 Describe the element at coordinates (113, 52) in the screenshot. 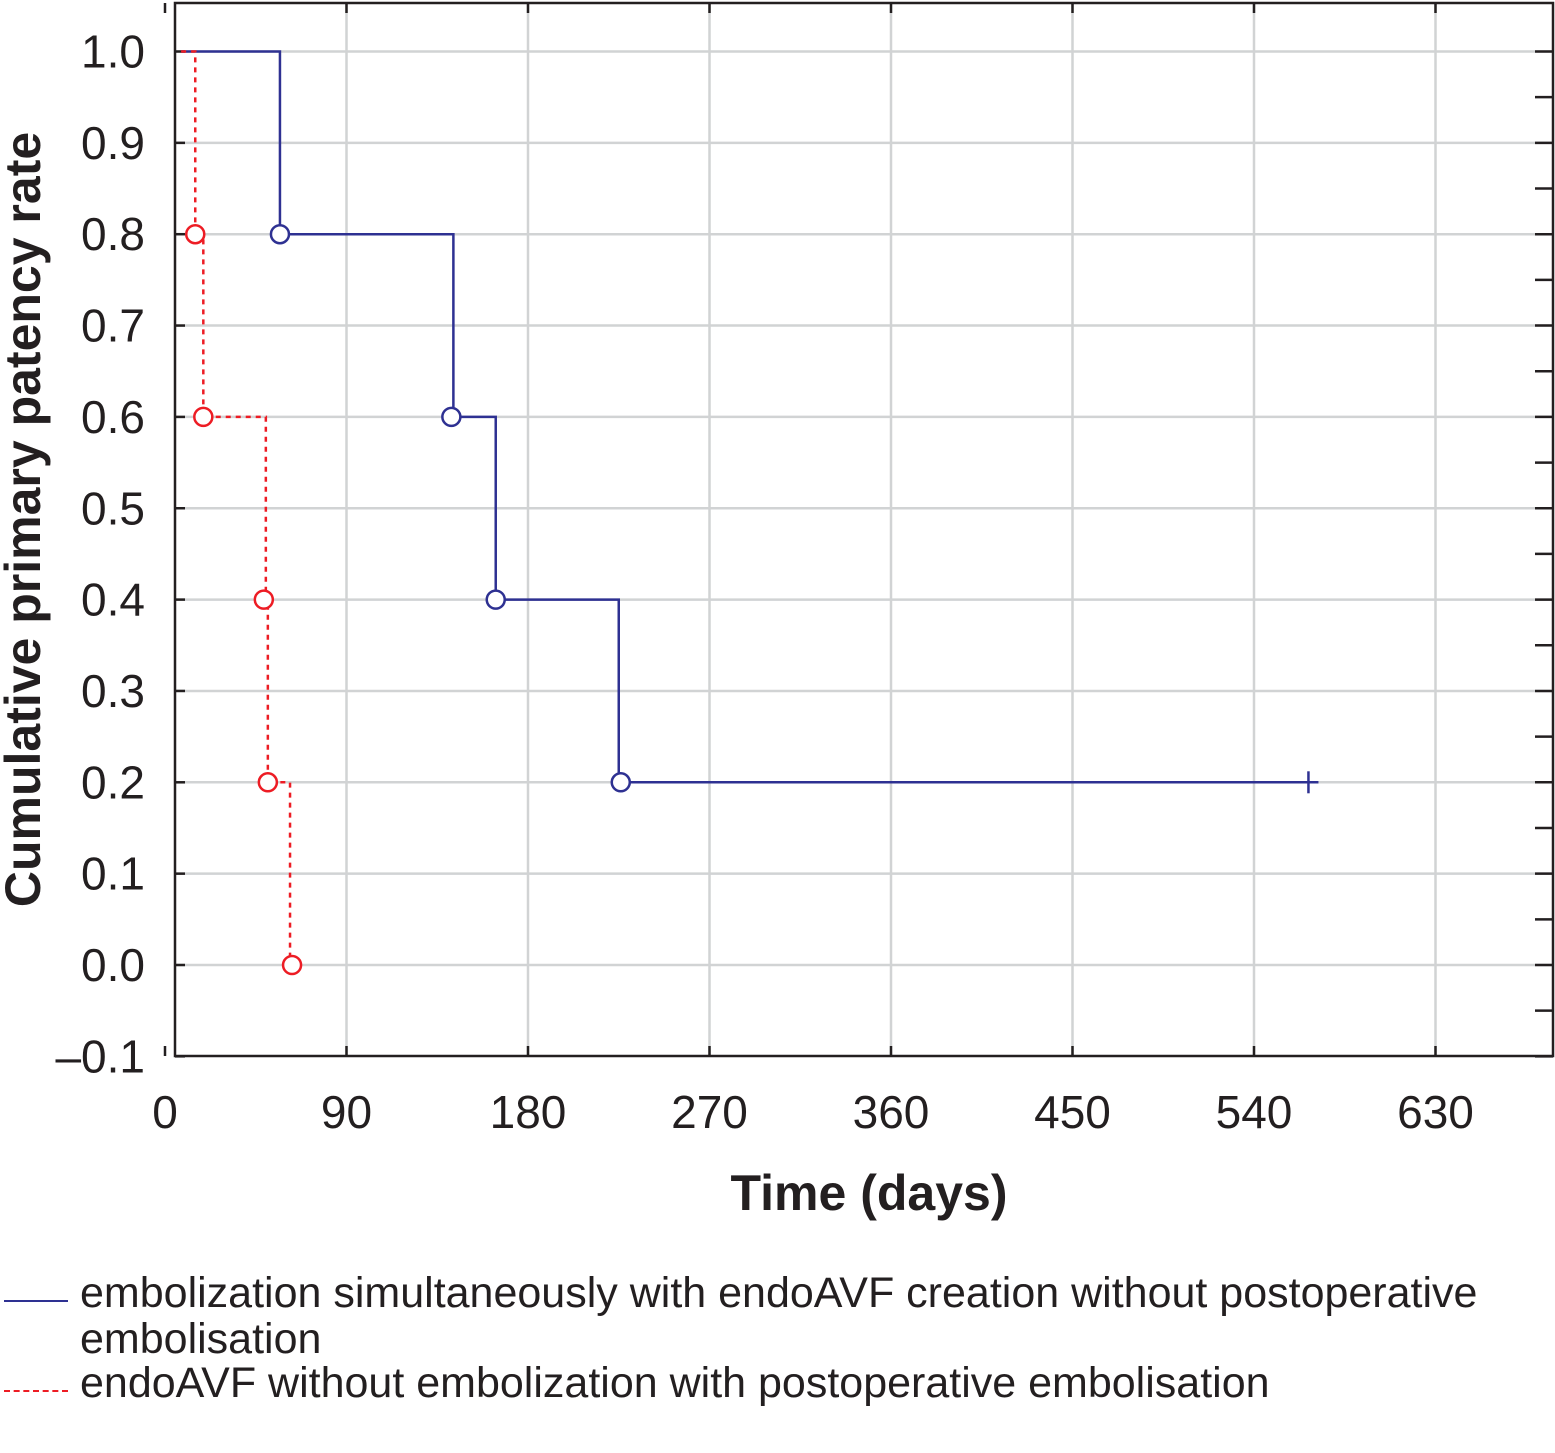

I see `y-tick-label: 1.0` at that location.